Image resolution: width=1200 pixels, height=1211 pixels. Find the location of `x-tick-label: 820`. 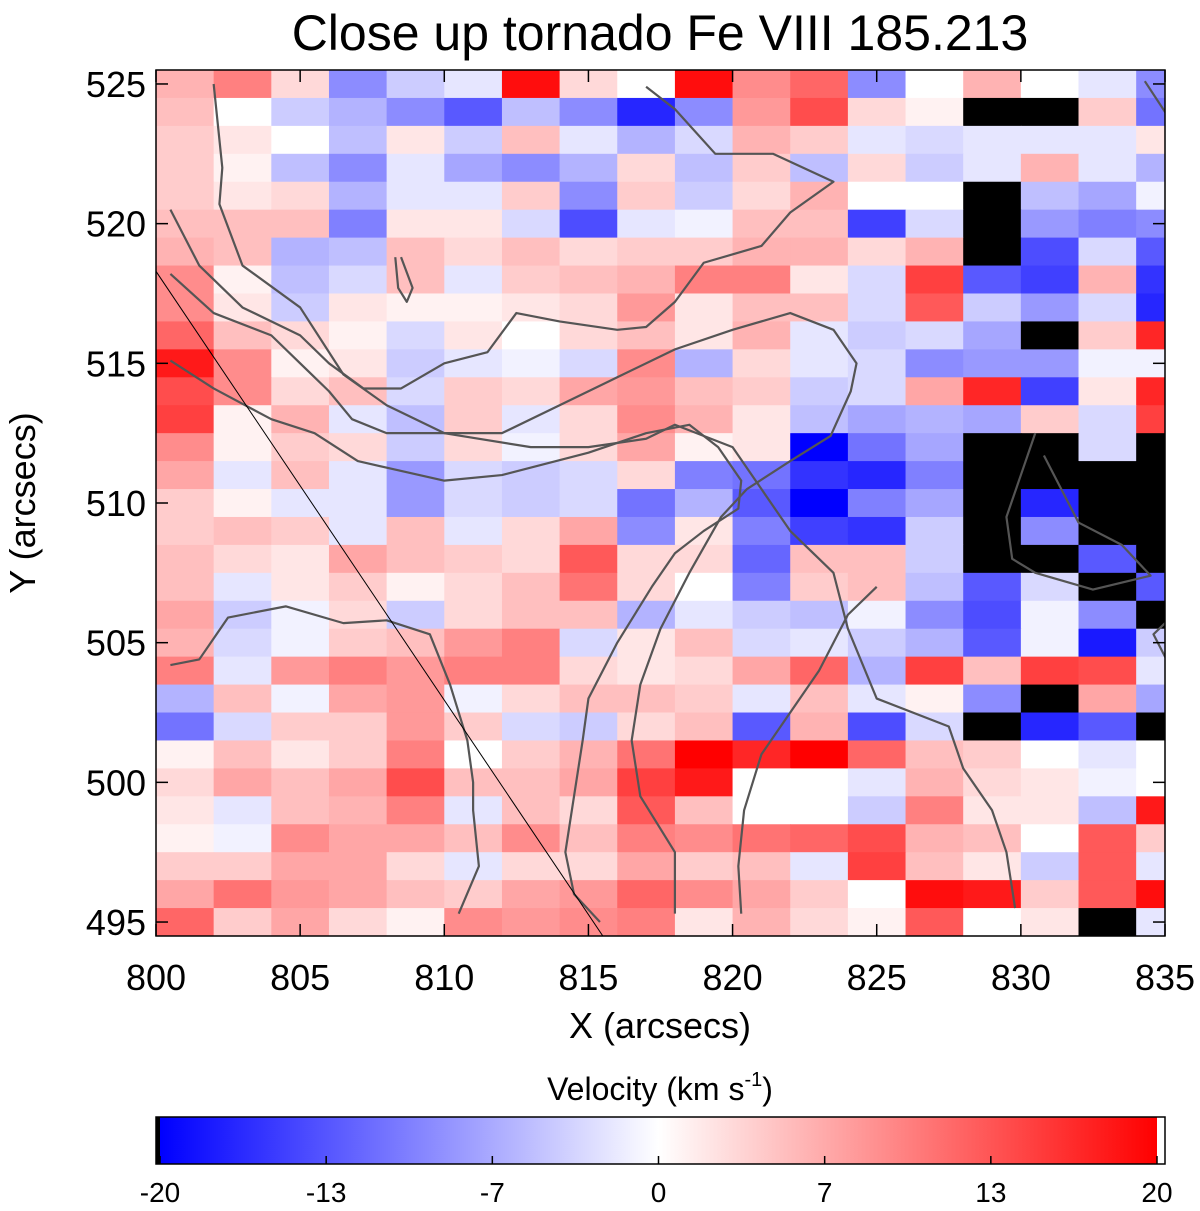

x-tick-label: 820 is located at coordinates (733, 977).